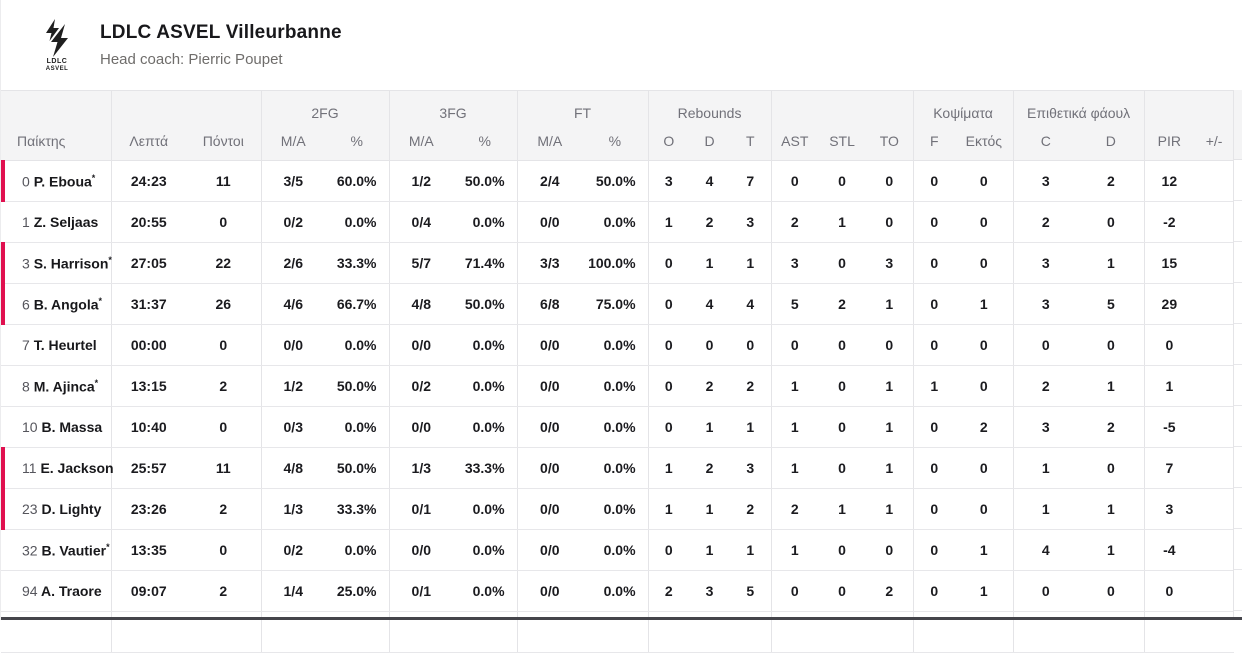 The width and height of the screenshot is (1242, 653). I want to click on lightning-bolt-icon, so click(57, 37).